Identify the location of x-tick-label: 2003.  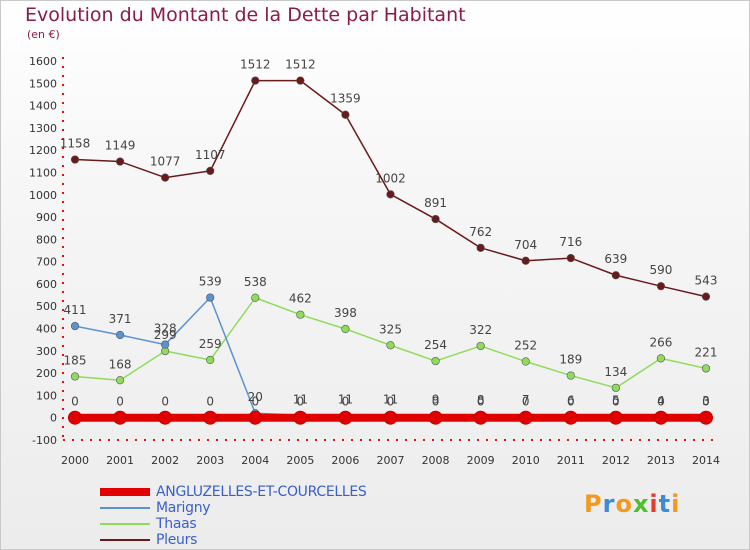
(210, 460).